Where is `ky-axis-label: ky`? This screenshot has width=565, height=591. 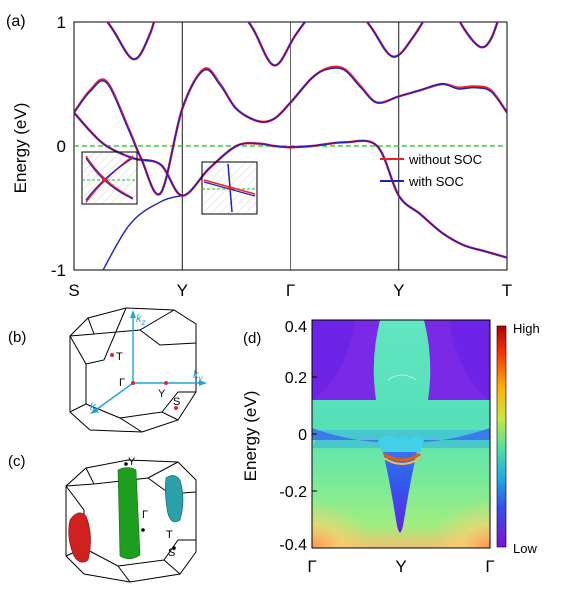
ky-axis-label: ky is located at coordinates (198, 376).